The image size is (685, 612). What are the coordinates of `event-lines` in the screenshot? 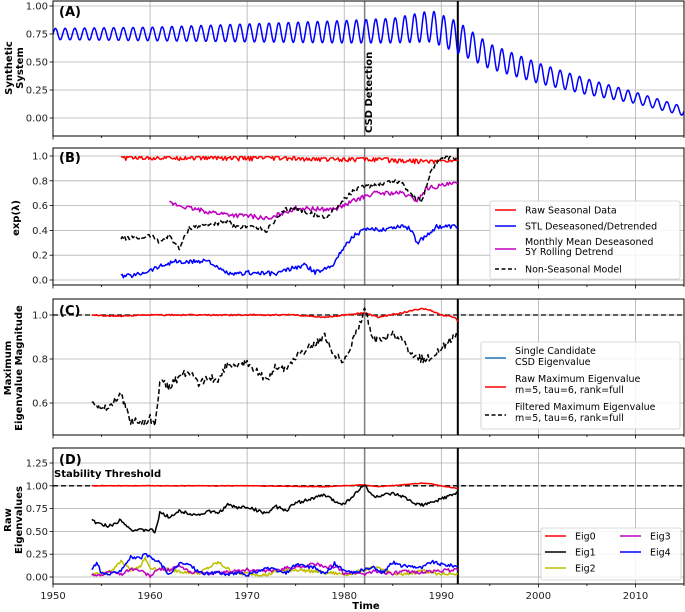 It's located at (411, 292).